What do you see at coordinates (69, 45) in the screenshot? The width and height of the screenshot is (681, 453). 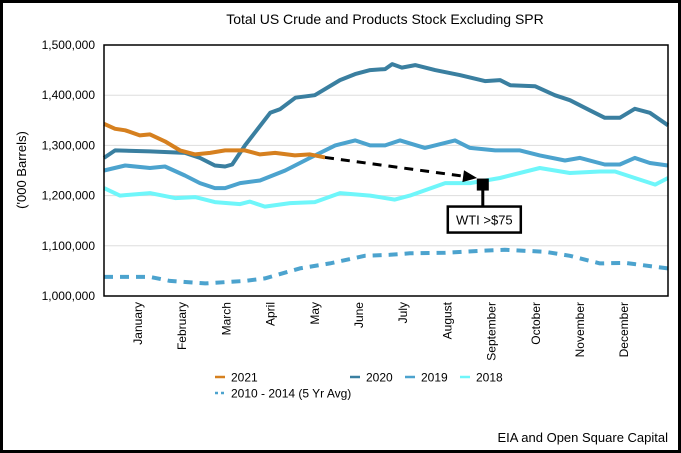 I see `y-tick-label: 1,500,000` at bounding box center [69, 45].